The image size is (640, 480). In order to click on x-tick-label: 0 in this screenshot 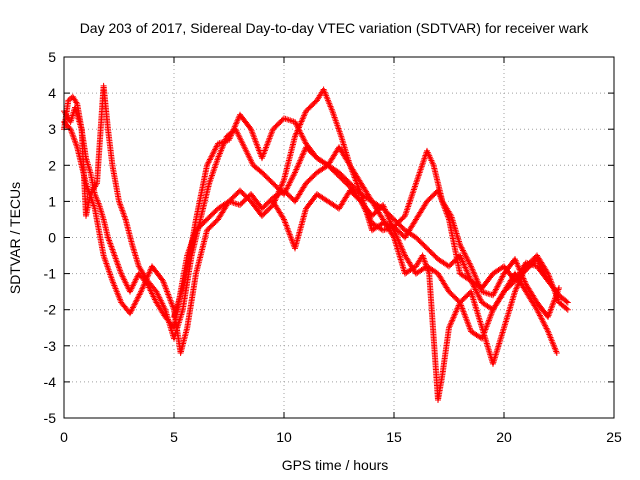, I will do `click(64, 437)`.